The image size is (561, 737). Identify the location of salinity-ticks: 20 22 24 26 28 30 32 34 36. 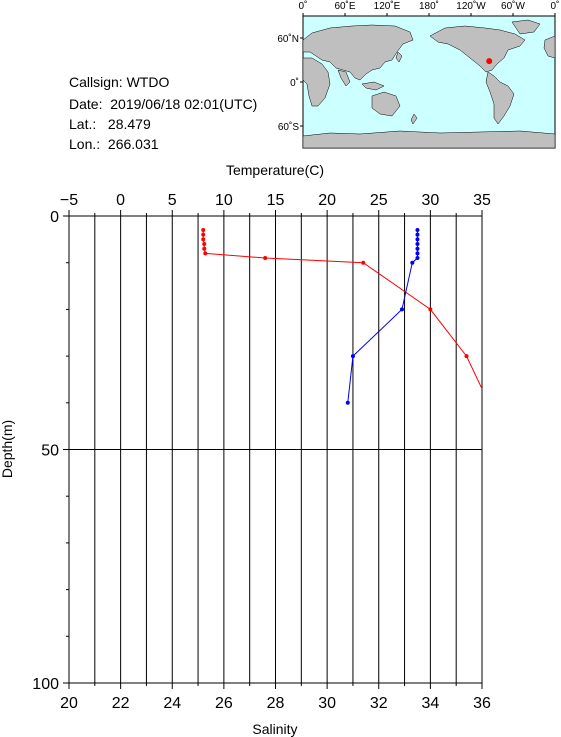
(275, 697).